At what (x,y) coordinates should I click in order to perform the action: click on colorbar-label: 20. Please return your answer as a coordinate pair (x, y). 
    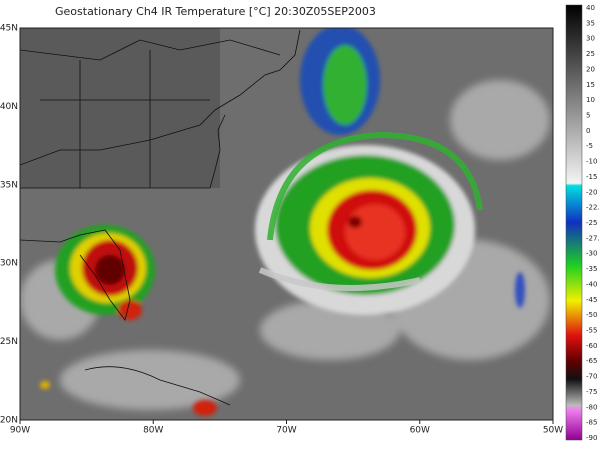
    Looking at the image, I should click on (590, 69).